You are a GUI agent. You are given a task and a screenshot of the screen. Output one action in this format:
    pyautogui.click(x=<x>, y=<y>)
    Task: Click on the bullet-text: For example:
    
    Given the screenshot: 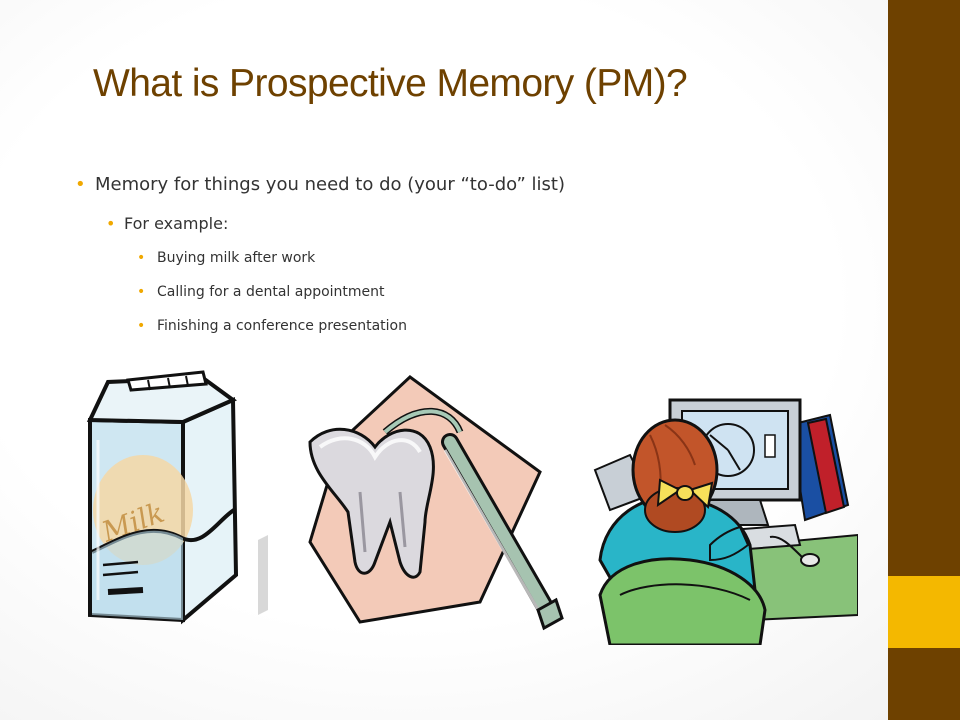 What is the action you would take?
    pyautogui.click(x=176, y=223)
    